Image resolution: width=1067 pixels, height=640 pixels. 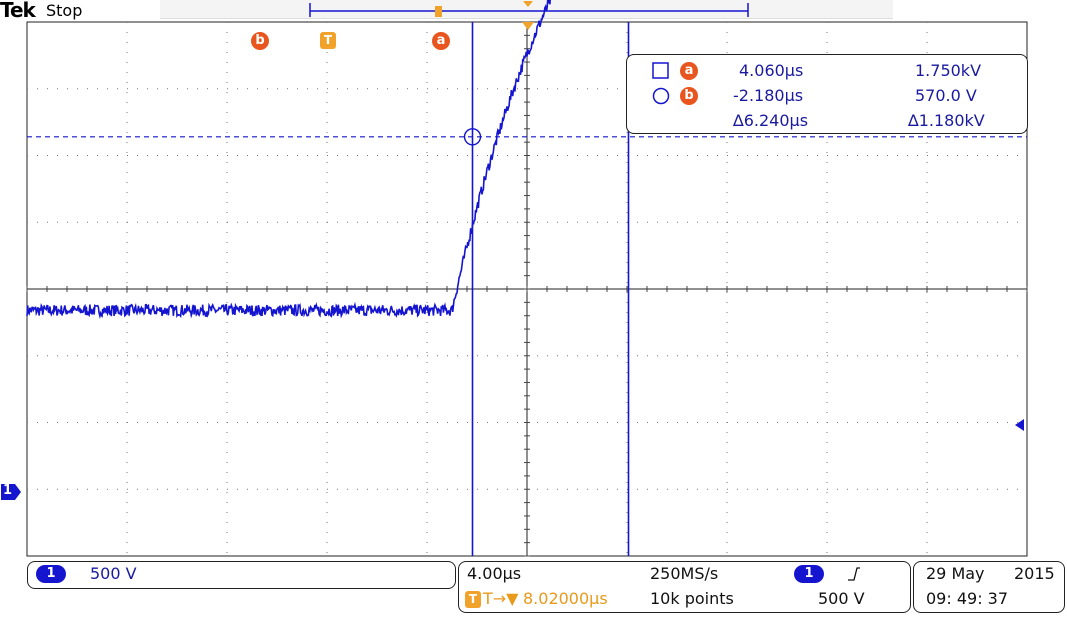 I want to click on readout-delta-volt: ∆1.180kV, so click(x=946, y=120).